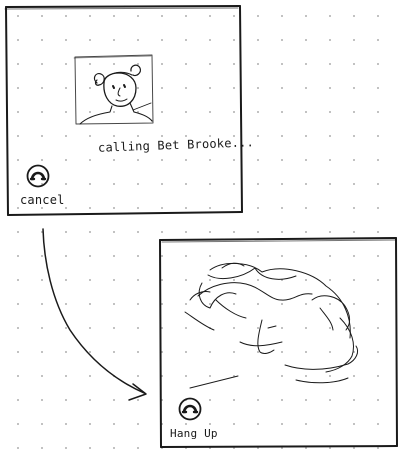 The image size is (400, 451). I want to click on cancel-hangup-icon, so click(38, 176).